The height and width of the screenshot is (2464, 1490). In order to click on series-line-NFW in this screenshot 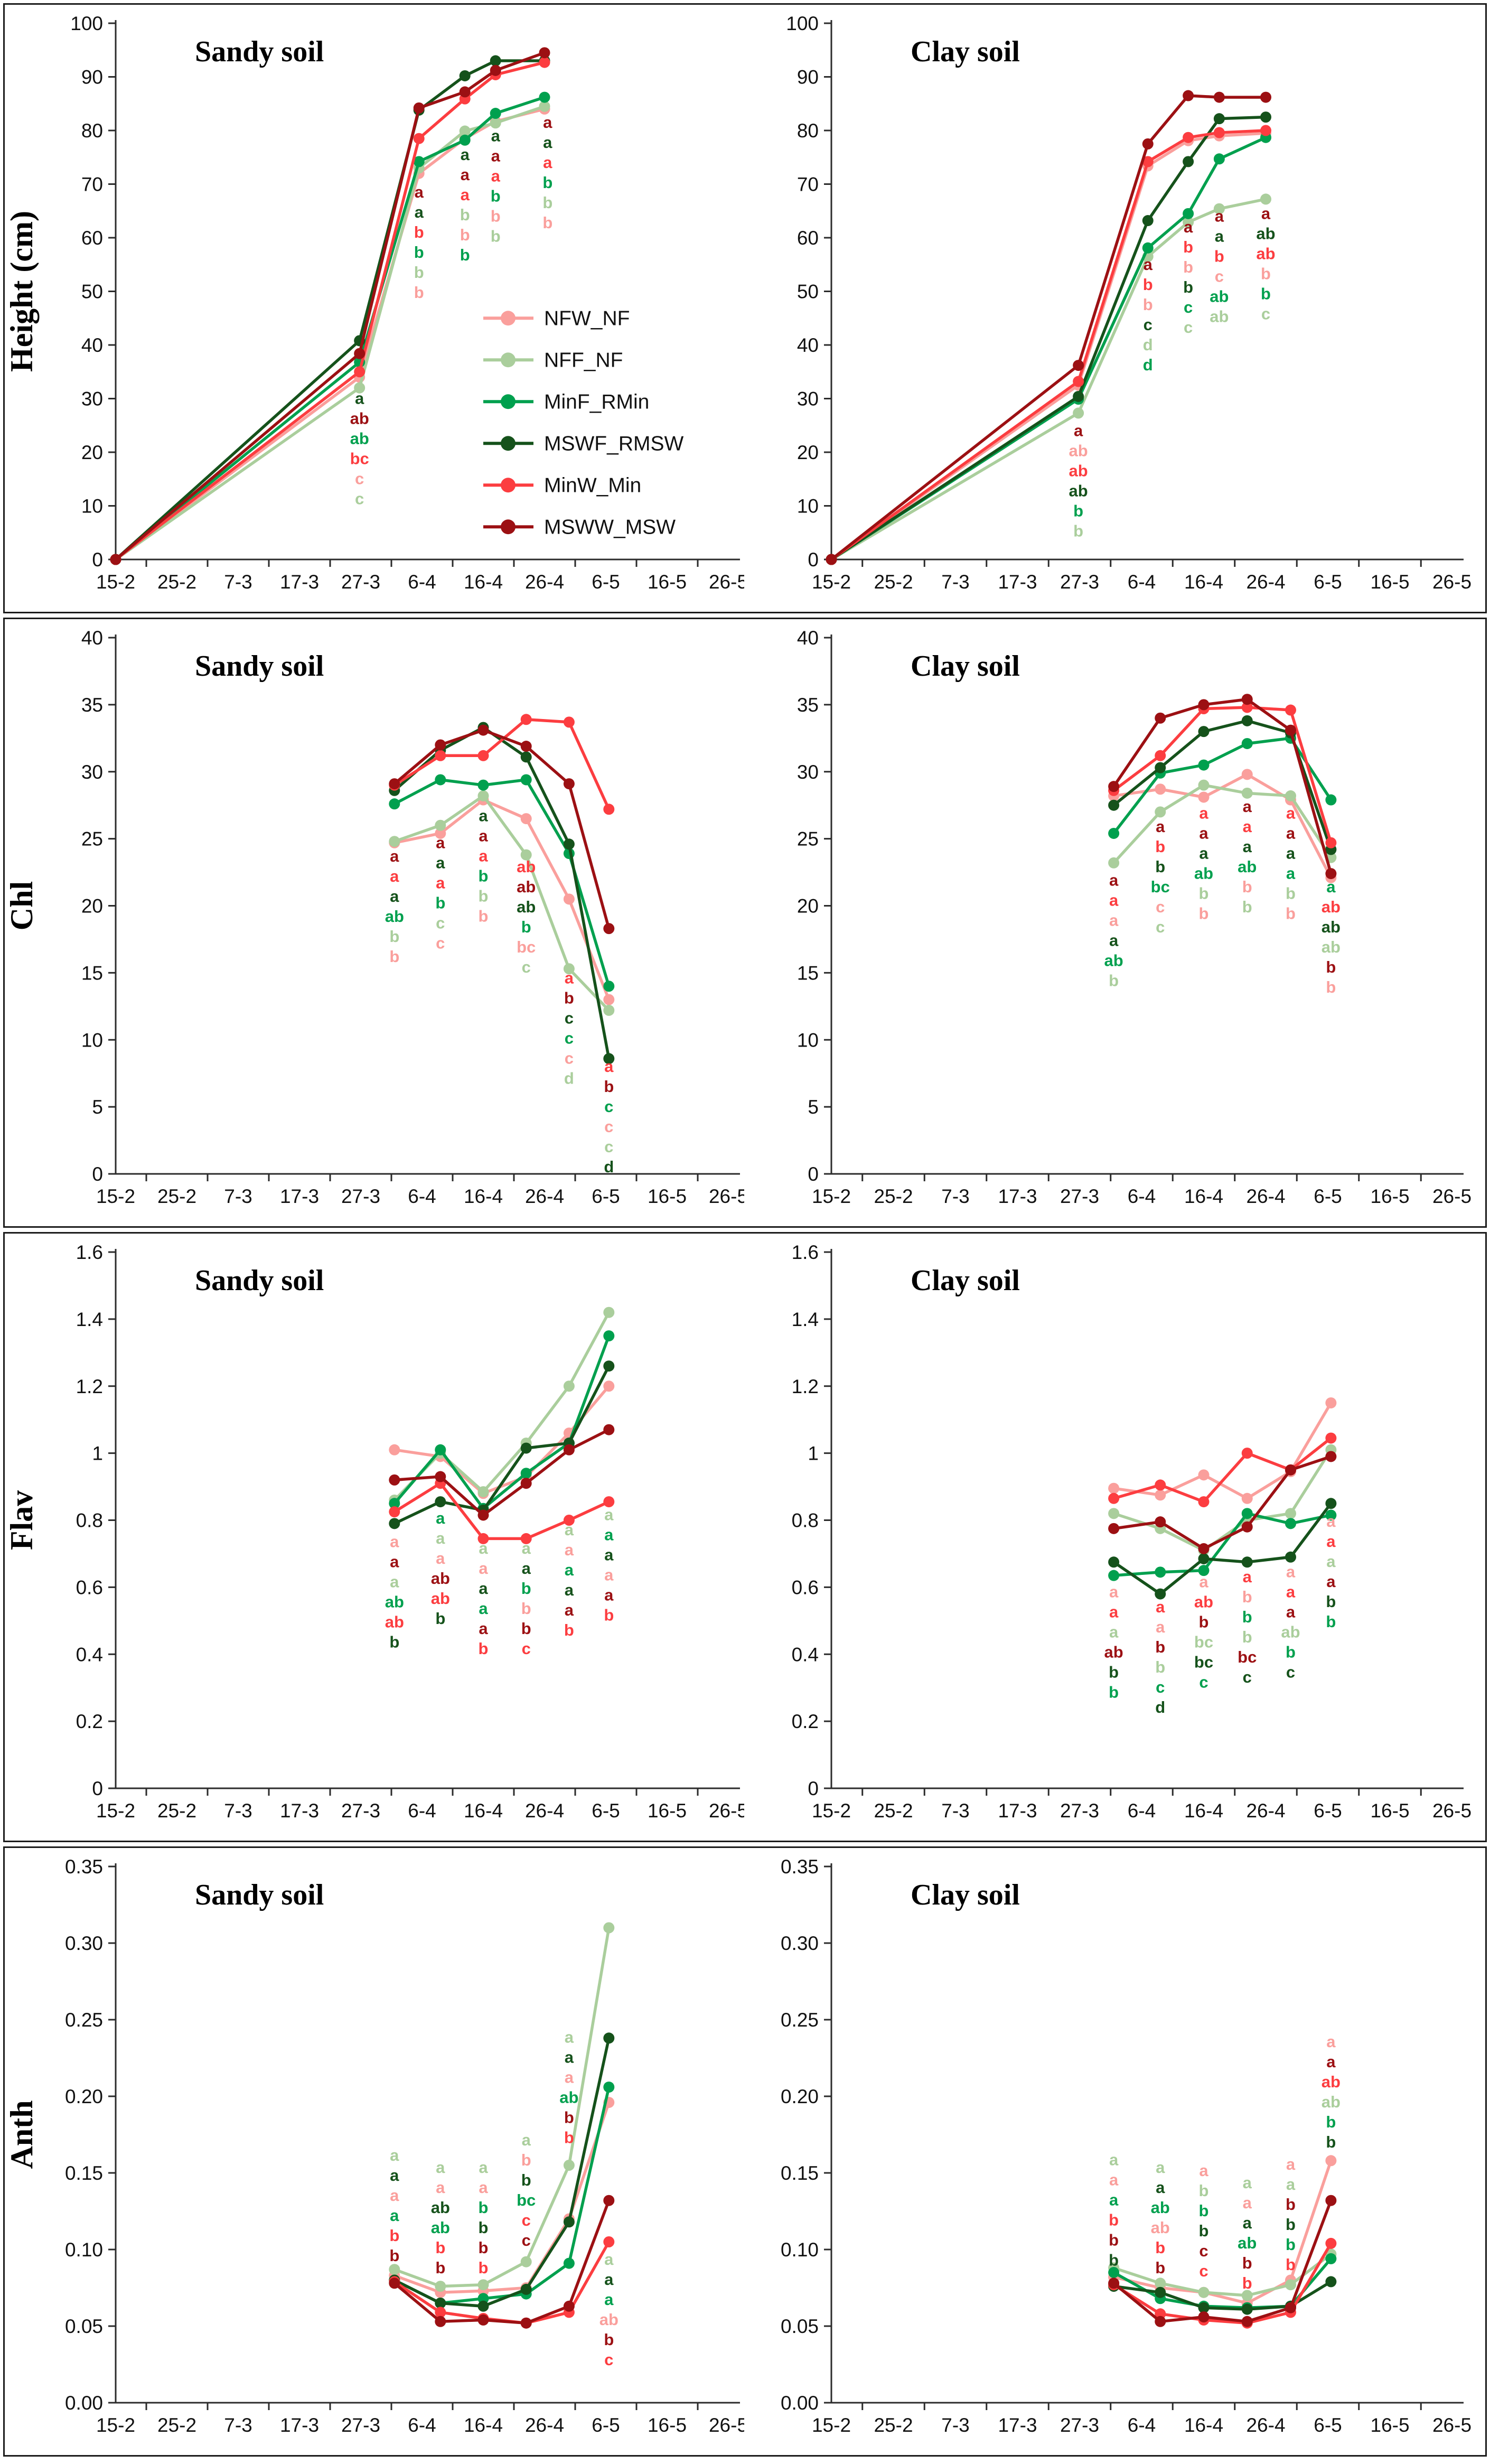, I will do `click(502, 899)`.